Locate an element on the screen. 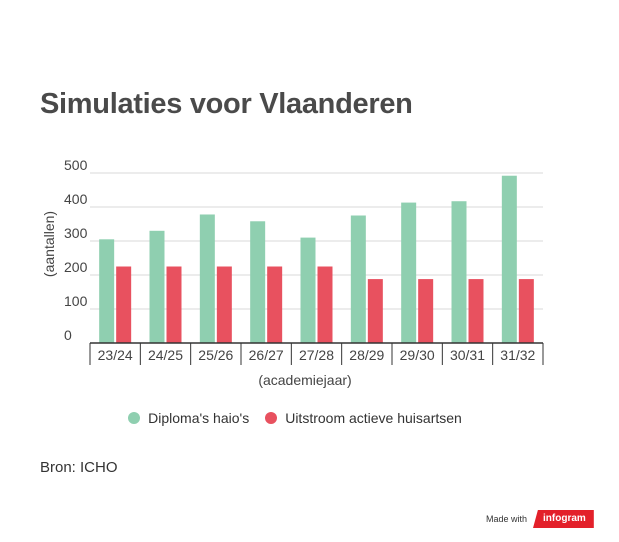  infogram-logo: infogram is located at coordinates (563, 519).